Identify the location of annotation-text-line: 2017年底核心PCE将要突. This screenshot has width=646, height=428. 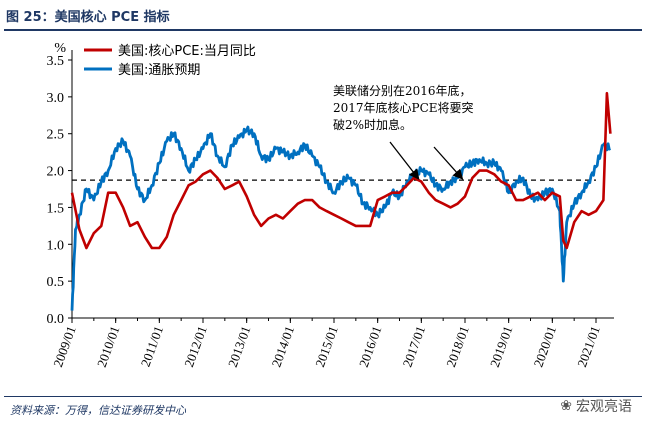
(403, 107).